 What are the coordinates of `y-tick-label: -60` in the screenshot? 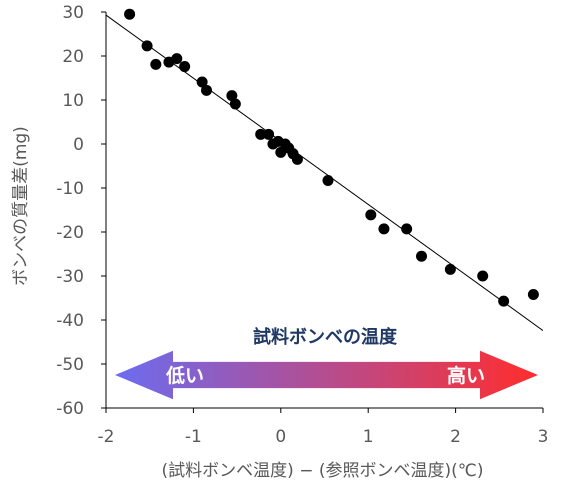 It's located at (70, 409).